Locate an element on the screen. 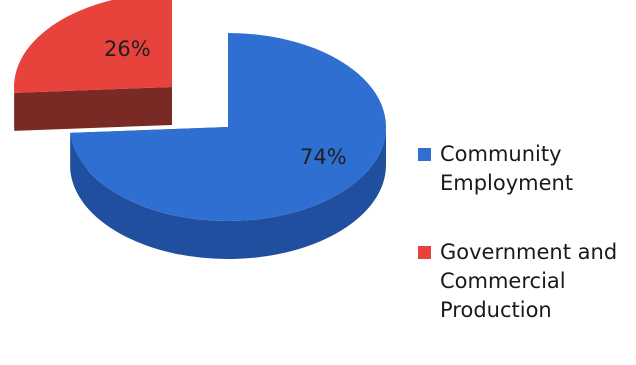 Image resolution: width=636 pixels, height=365 pixels. data-label-government-and-commercial-production: 26% is located at coordinates (127, 49).